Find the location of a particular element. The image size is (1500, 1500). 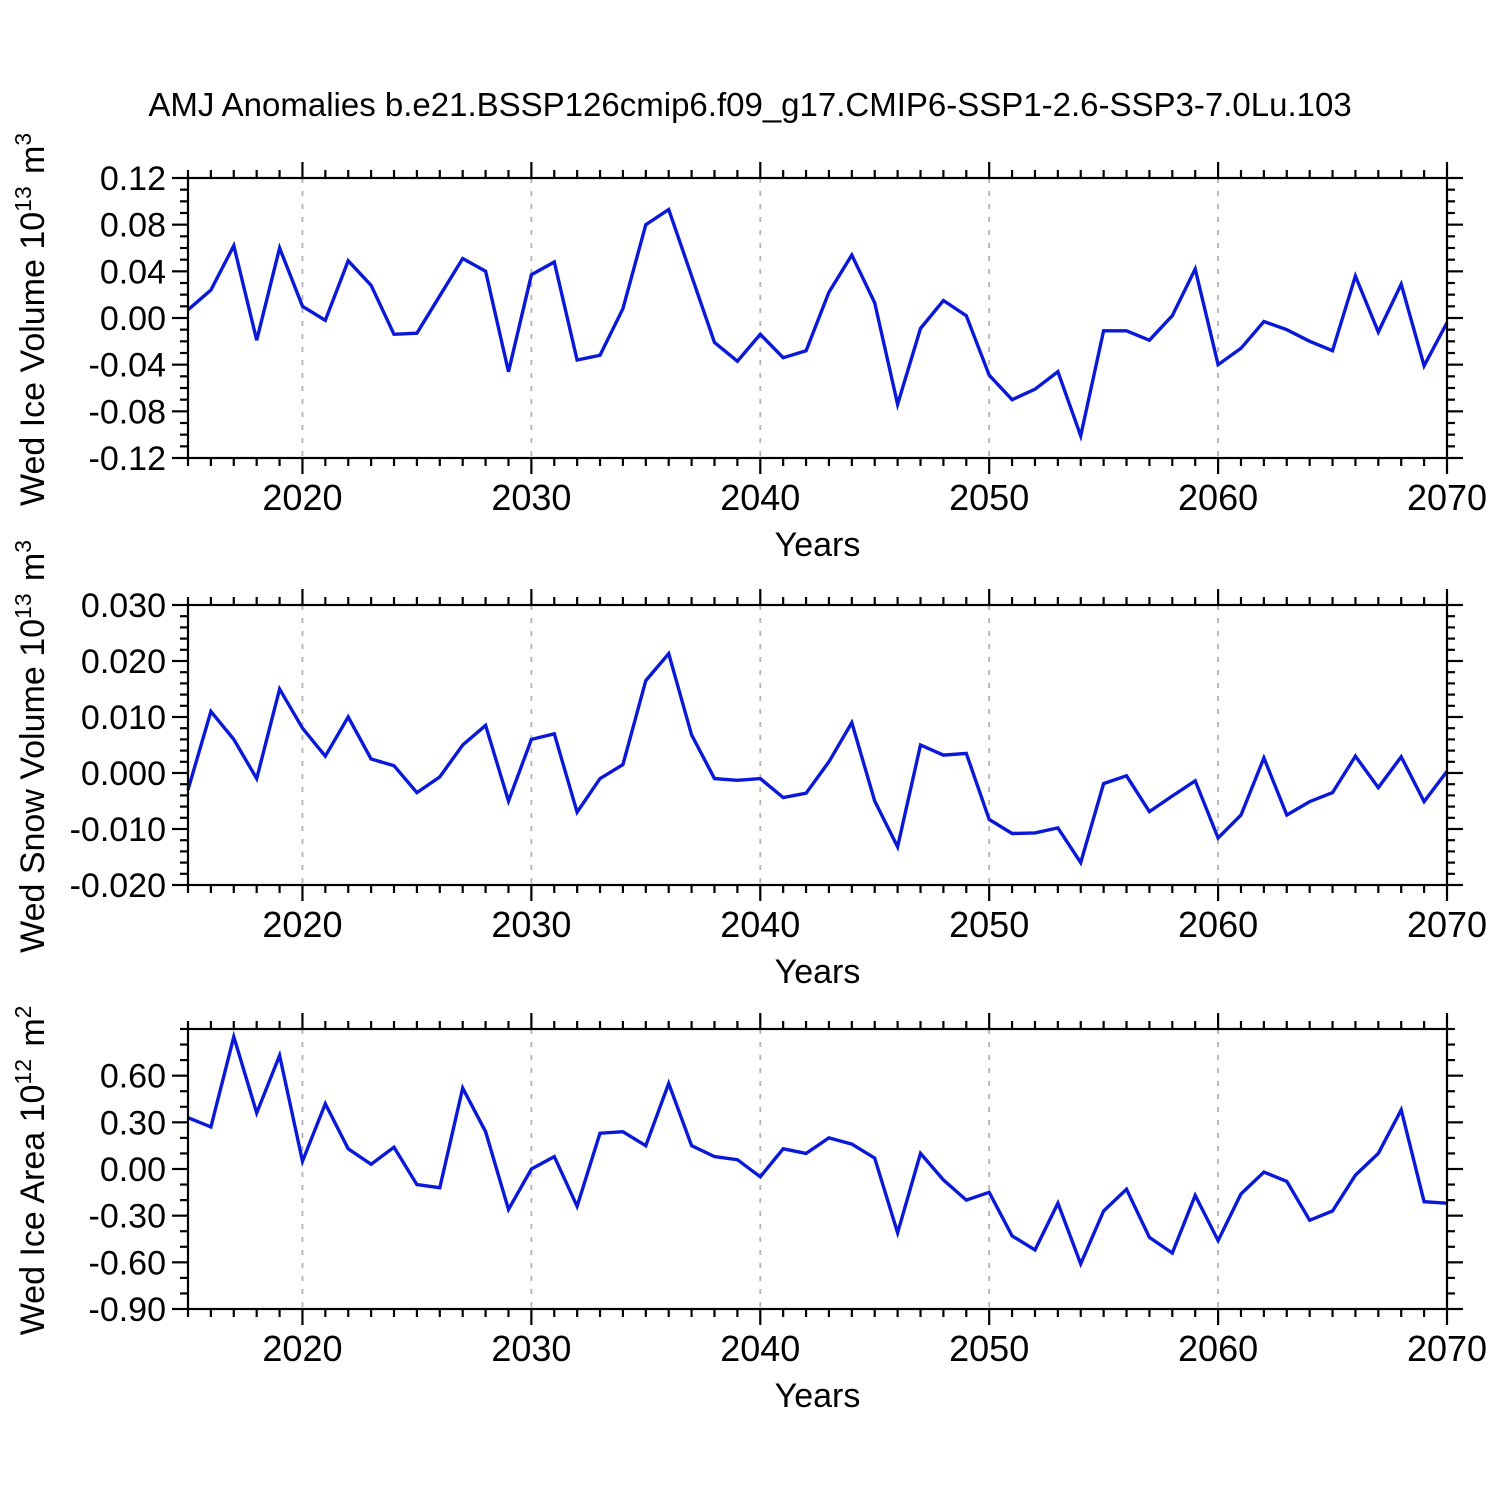

series-line-wed-ice-volume is located at coordinates (817, 324).